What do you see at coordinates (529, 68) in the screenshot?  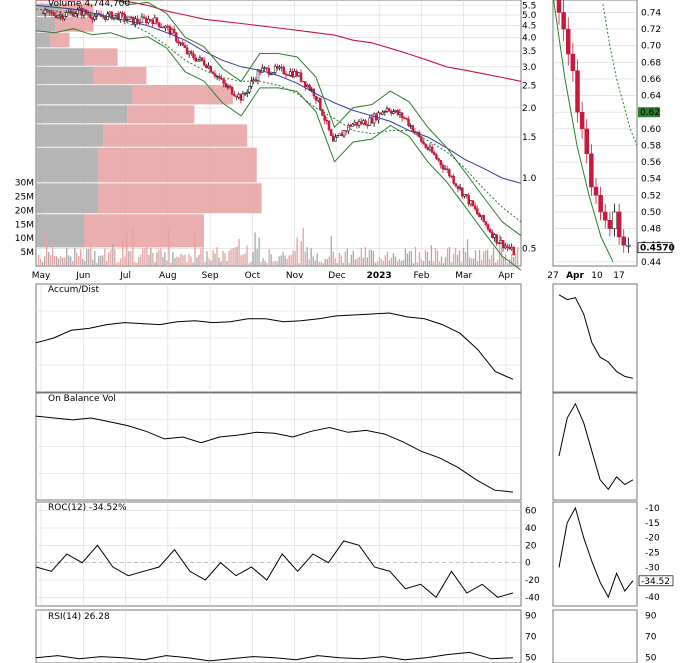 I see `price-tick-label: 3.0` at bounding box center [529, 68].